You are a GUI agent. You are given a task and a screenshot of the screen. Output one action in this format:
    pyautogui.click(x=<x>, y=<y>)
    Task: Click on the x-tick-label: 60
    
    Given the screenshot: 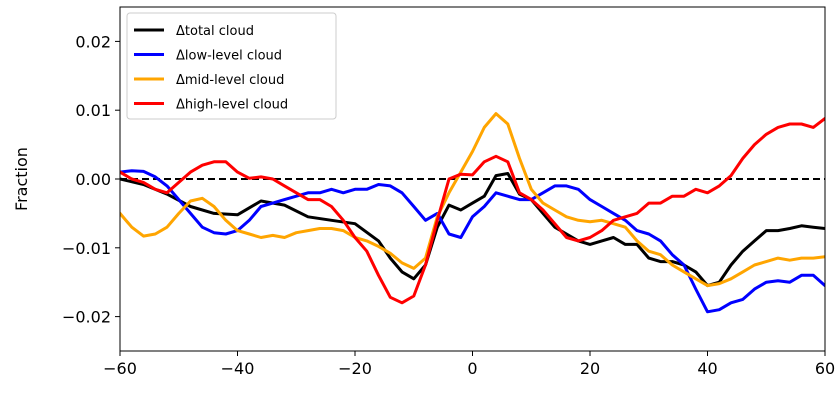 What is the action you would take?
    pyautogui.click(x=825, y=368)
    